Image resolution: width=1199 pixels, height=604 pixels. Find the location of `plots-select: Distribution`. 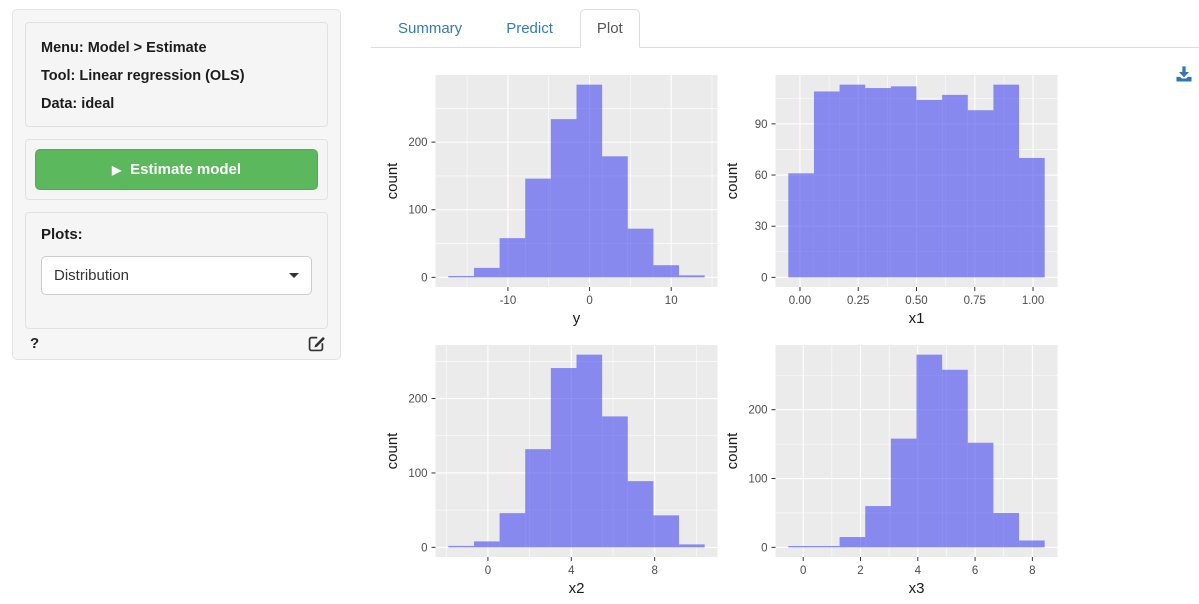

plots-select: Distribution is located at coordinates (176, 275).